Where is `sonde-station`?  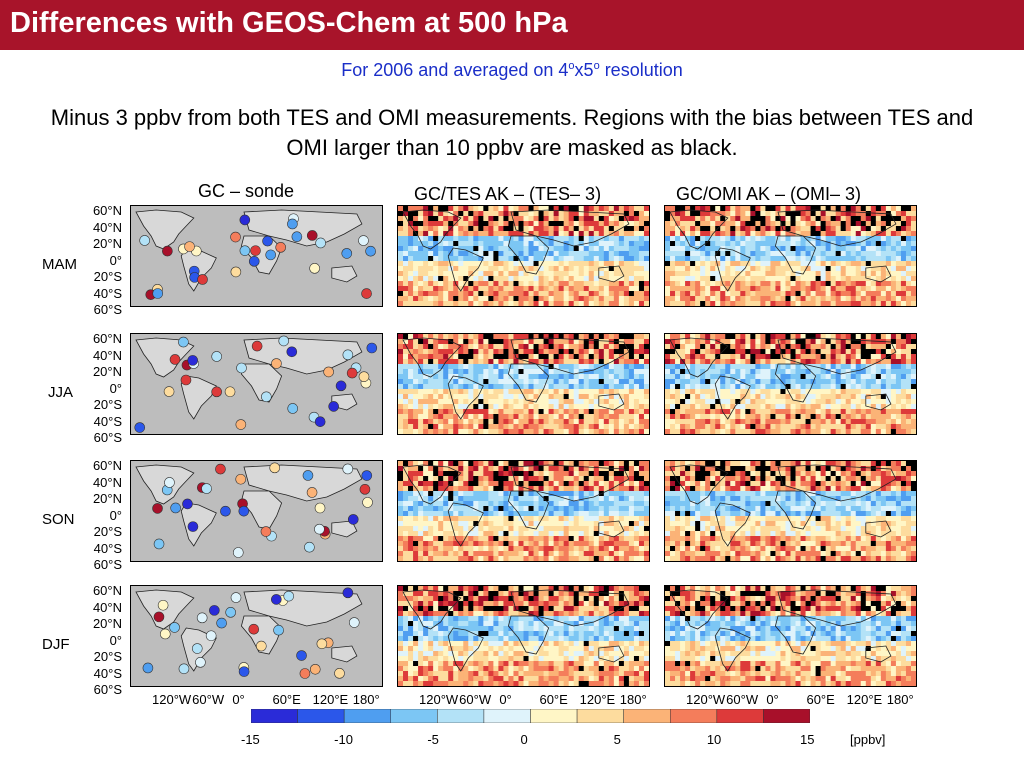 sonde-station is located at coordinates (245, 220).